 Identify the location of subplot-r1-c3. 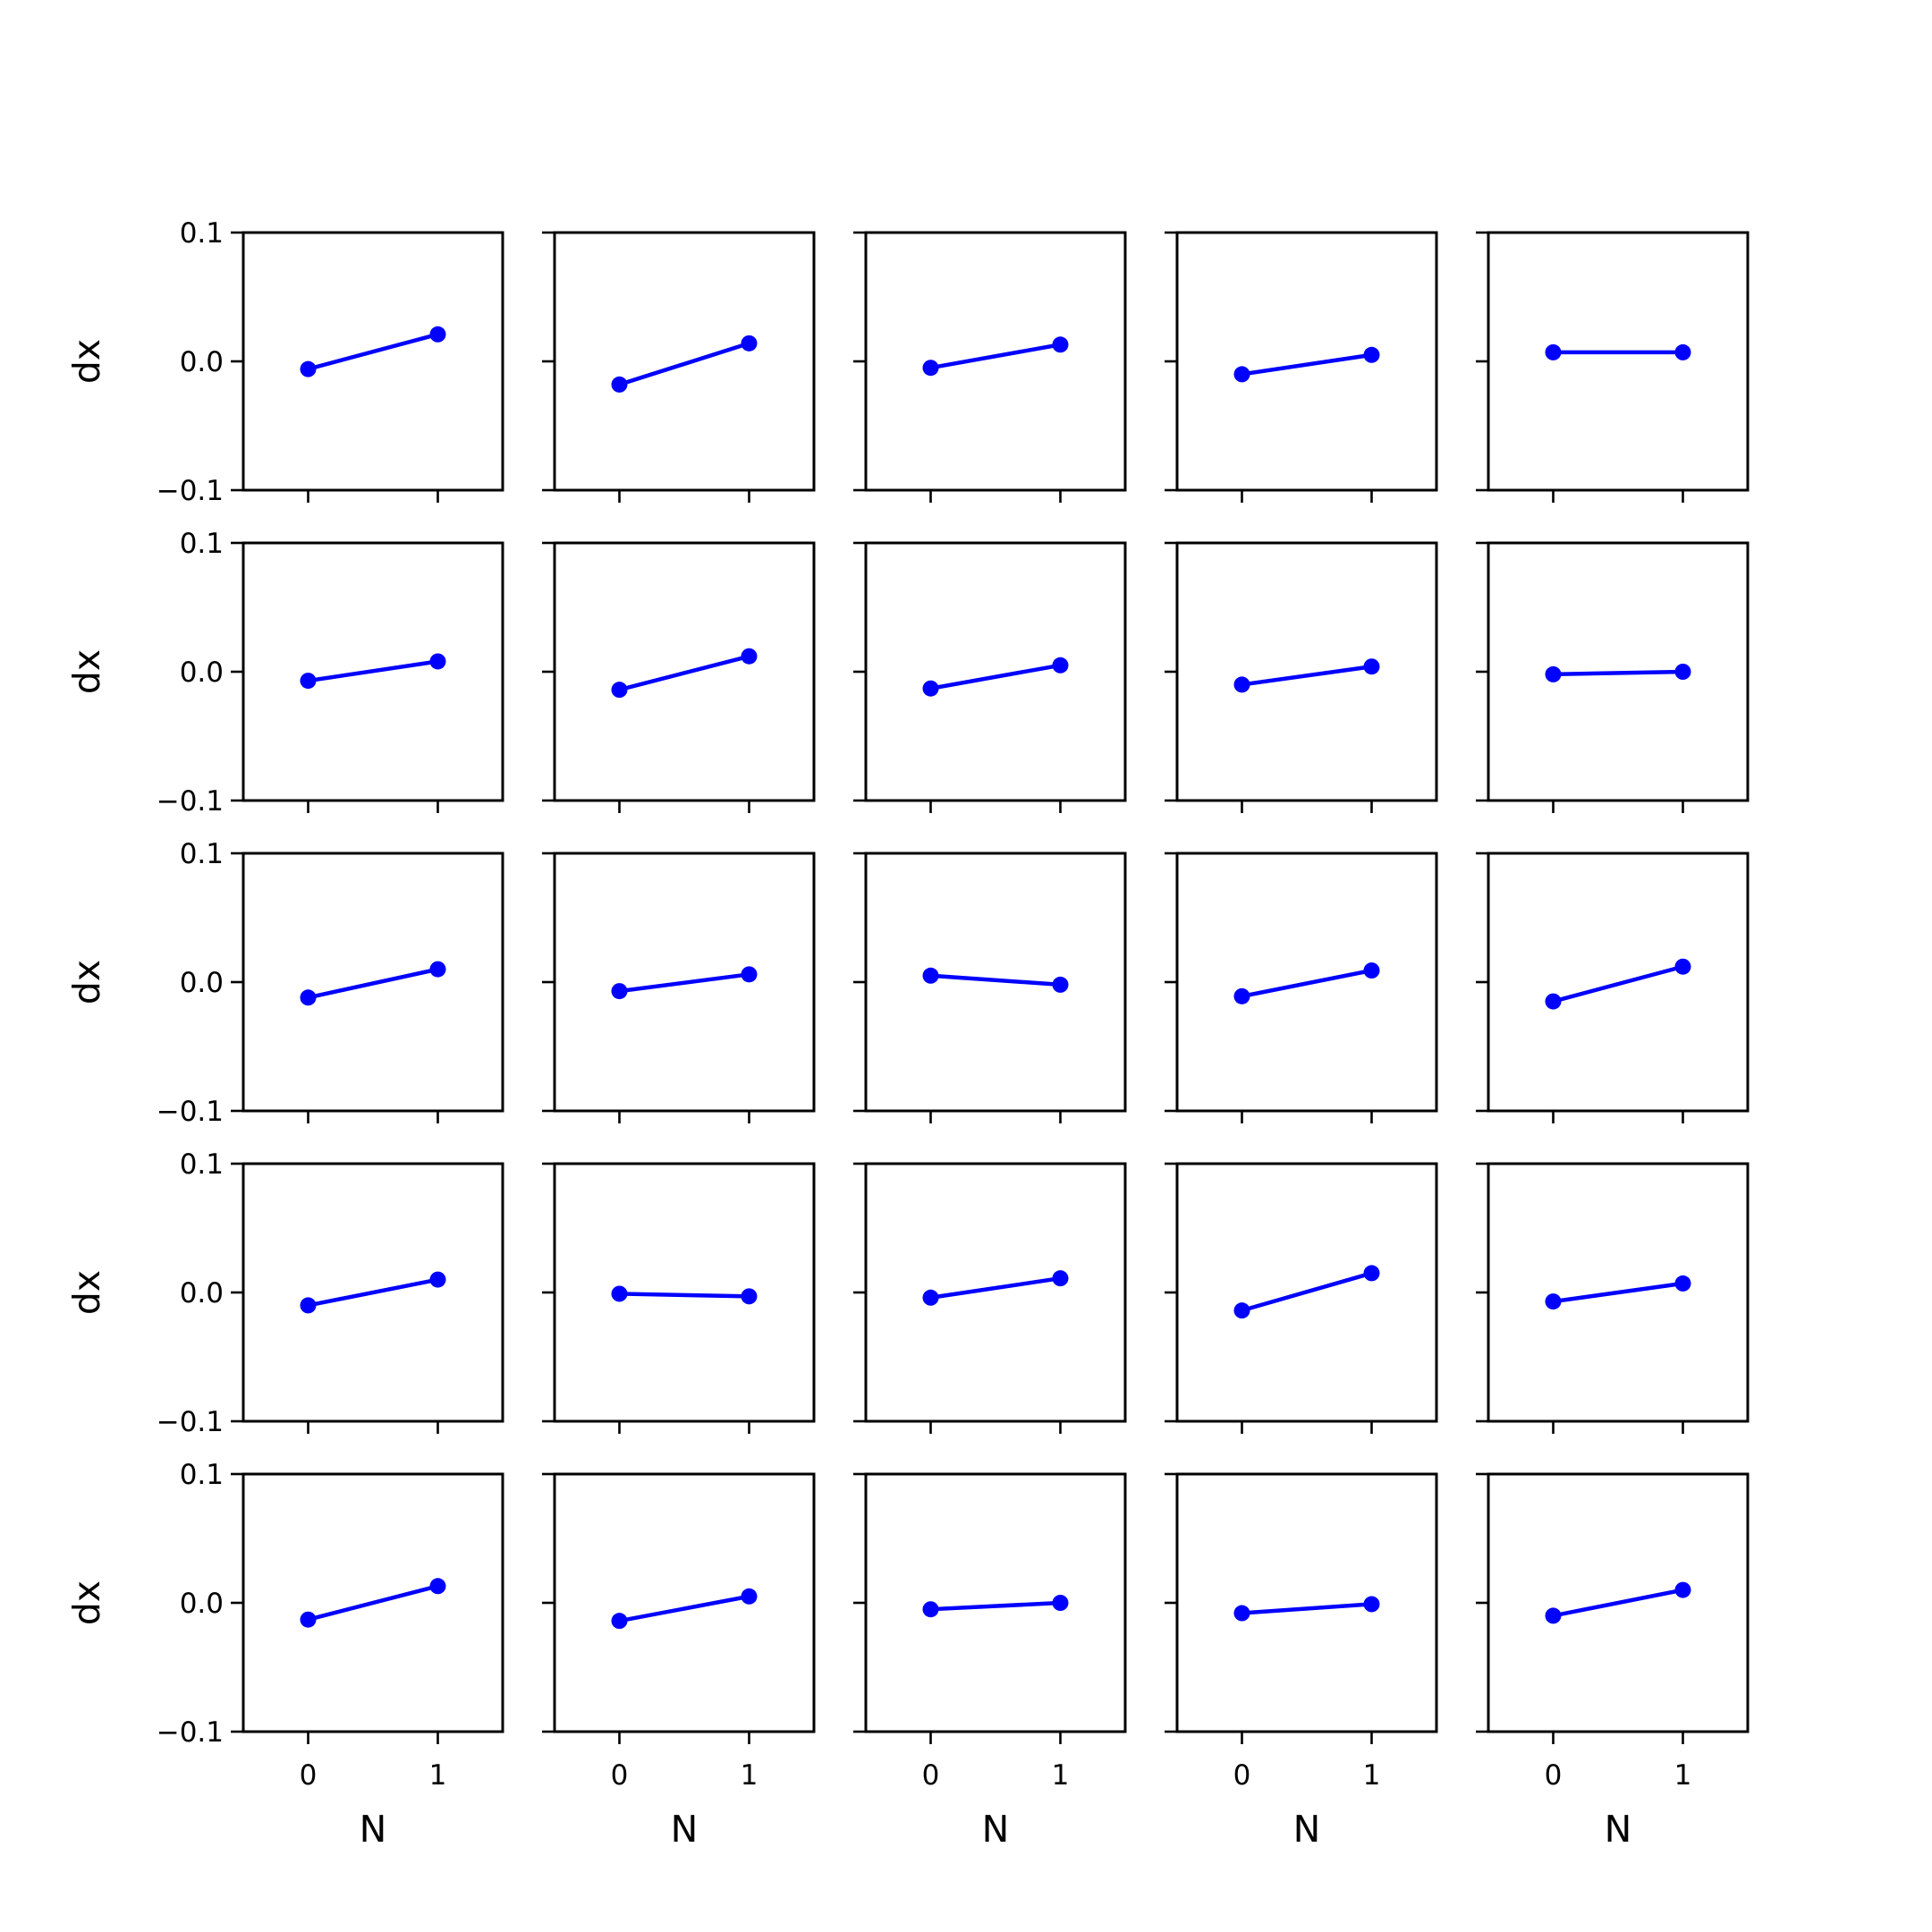
(990, 367).